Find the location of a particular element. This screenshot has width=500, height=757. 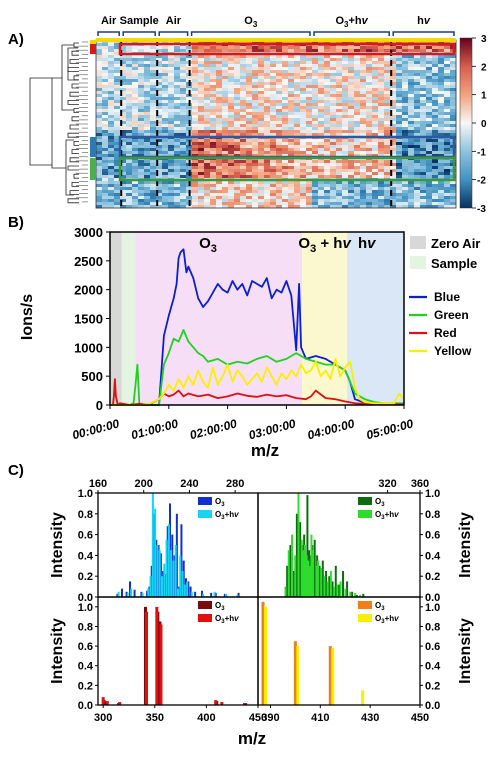

legend-label-zero-air: Zero Air is located at coordinates (455, 243).